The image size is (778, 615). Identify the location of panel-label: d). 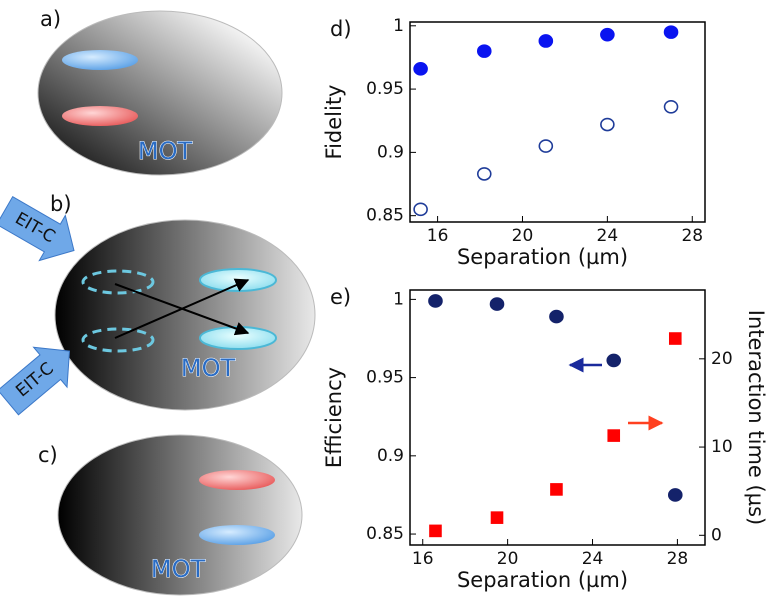
(341, 29).